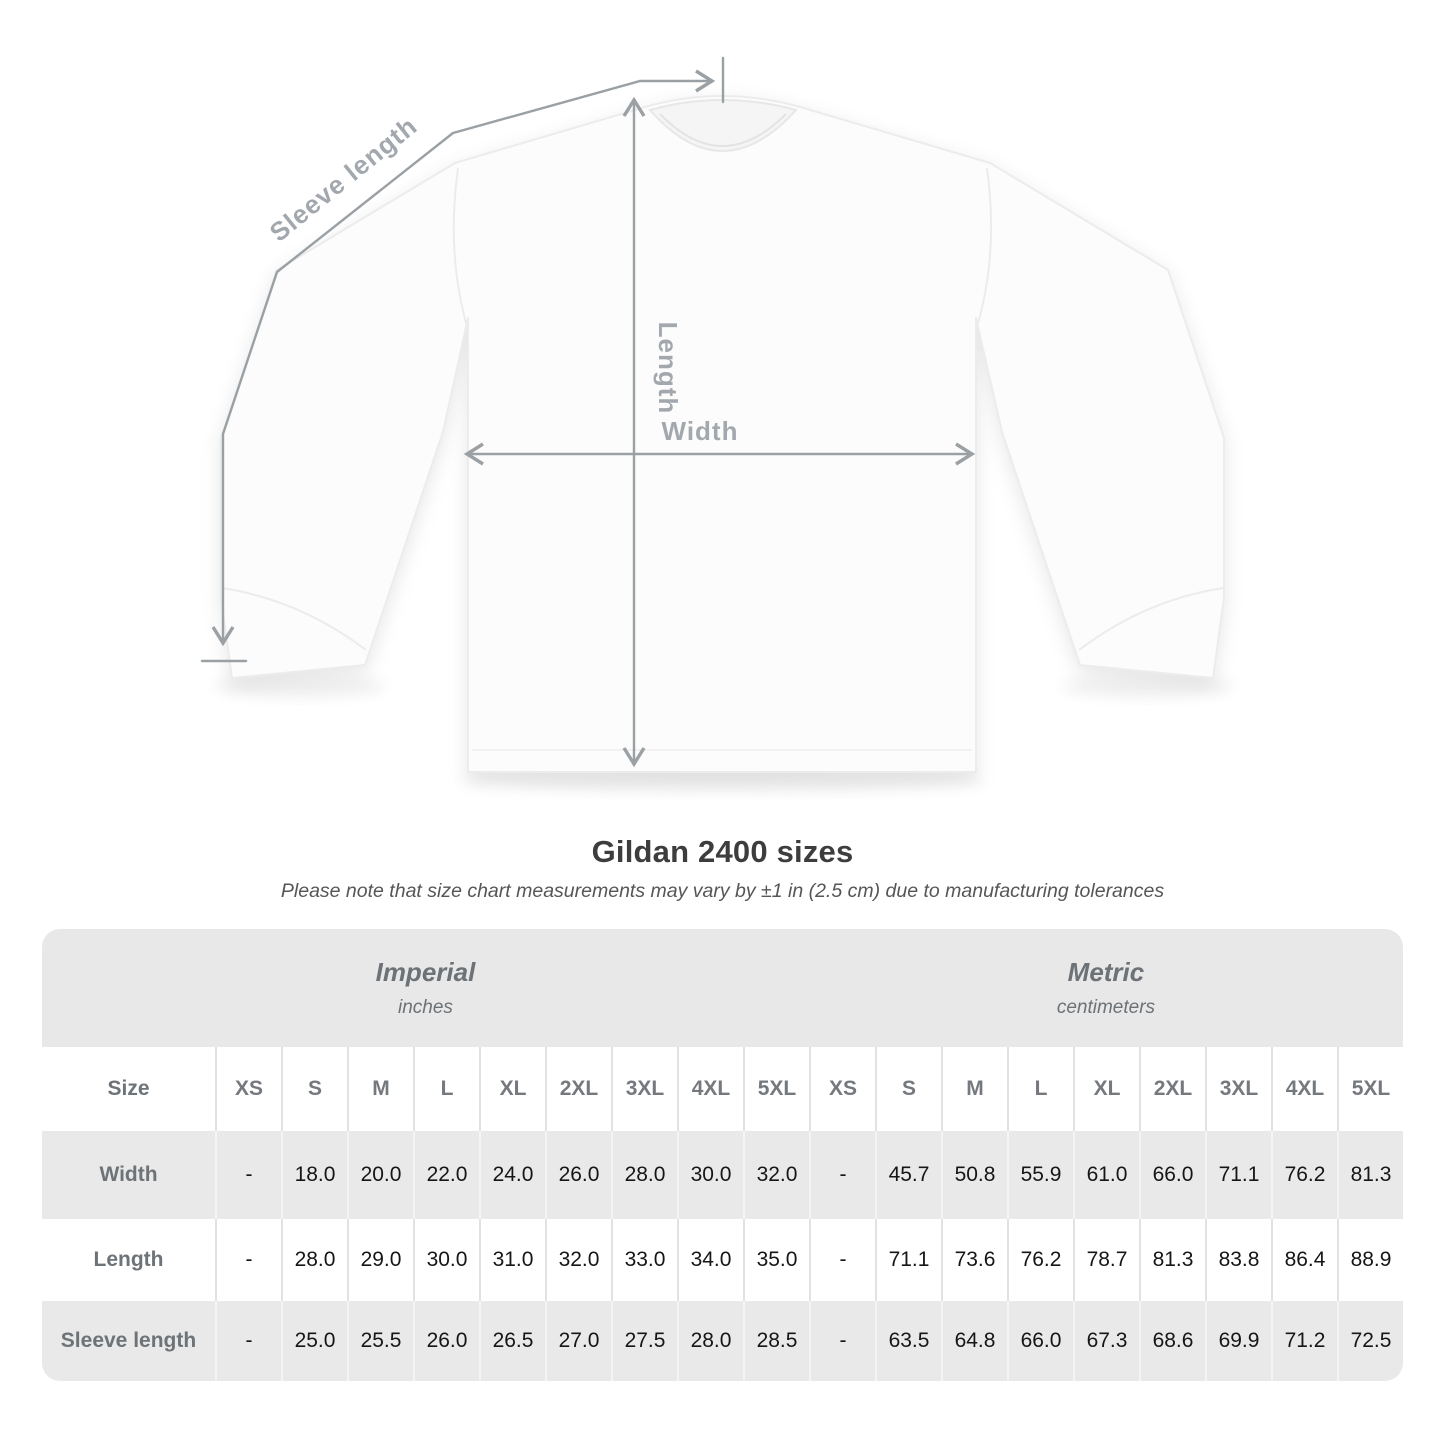 The height and width of the screenshot is (1445, 1445). What do you see at coordinates (1370, 1260) in the screenshot?
I see `value-cell: 88.9` at bounding box center [1370, 1260].